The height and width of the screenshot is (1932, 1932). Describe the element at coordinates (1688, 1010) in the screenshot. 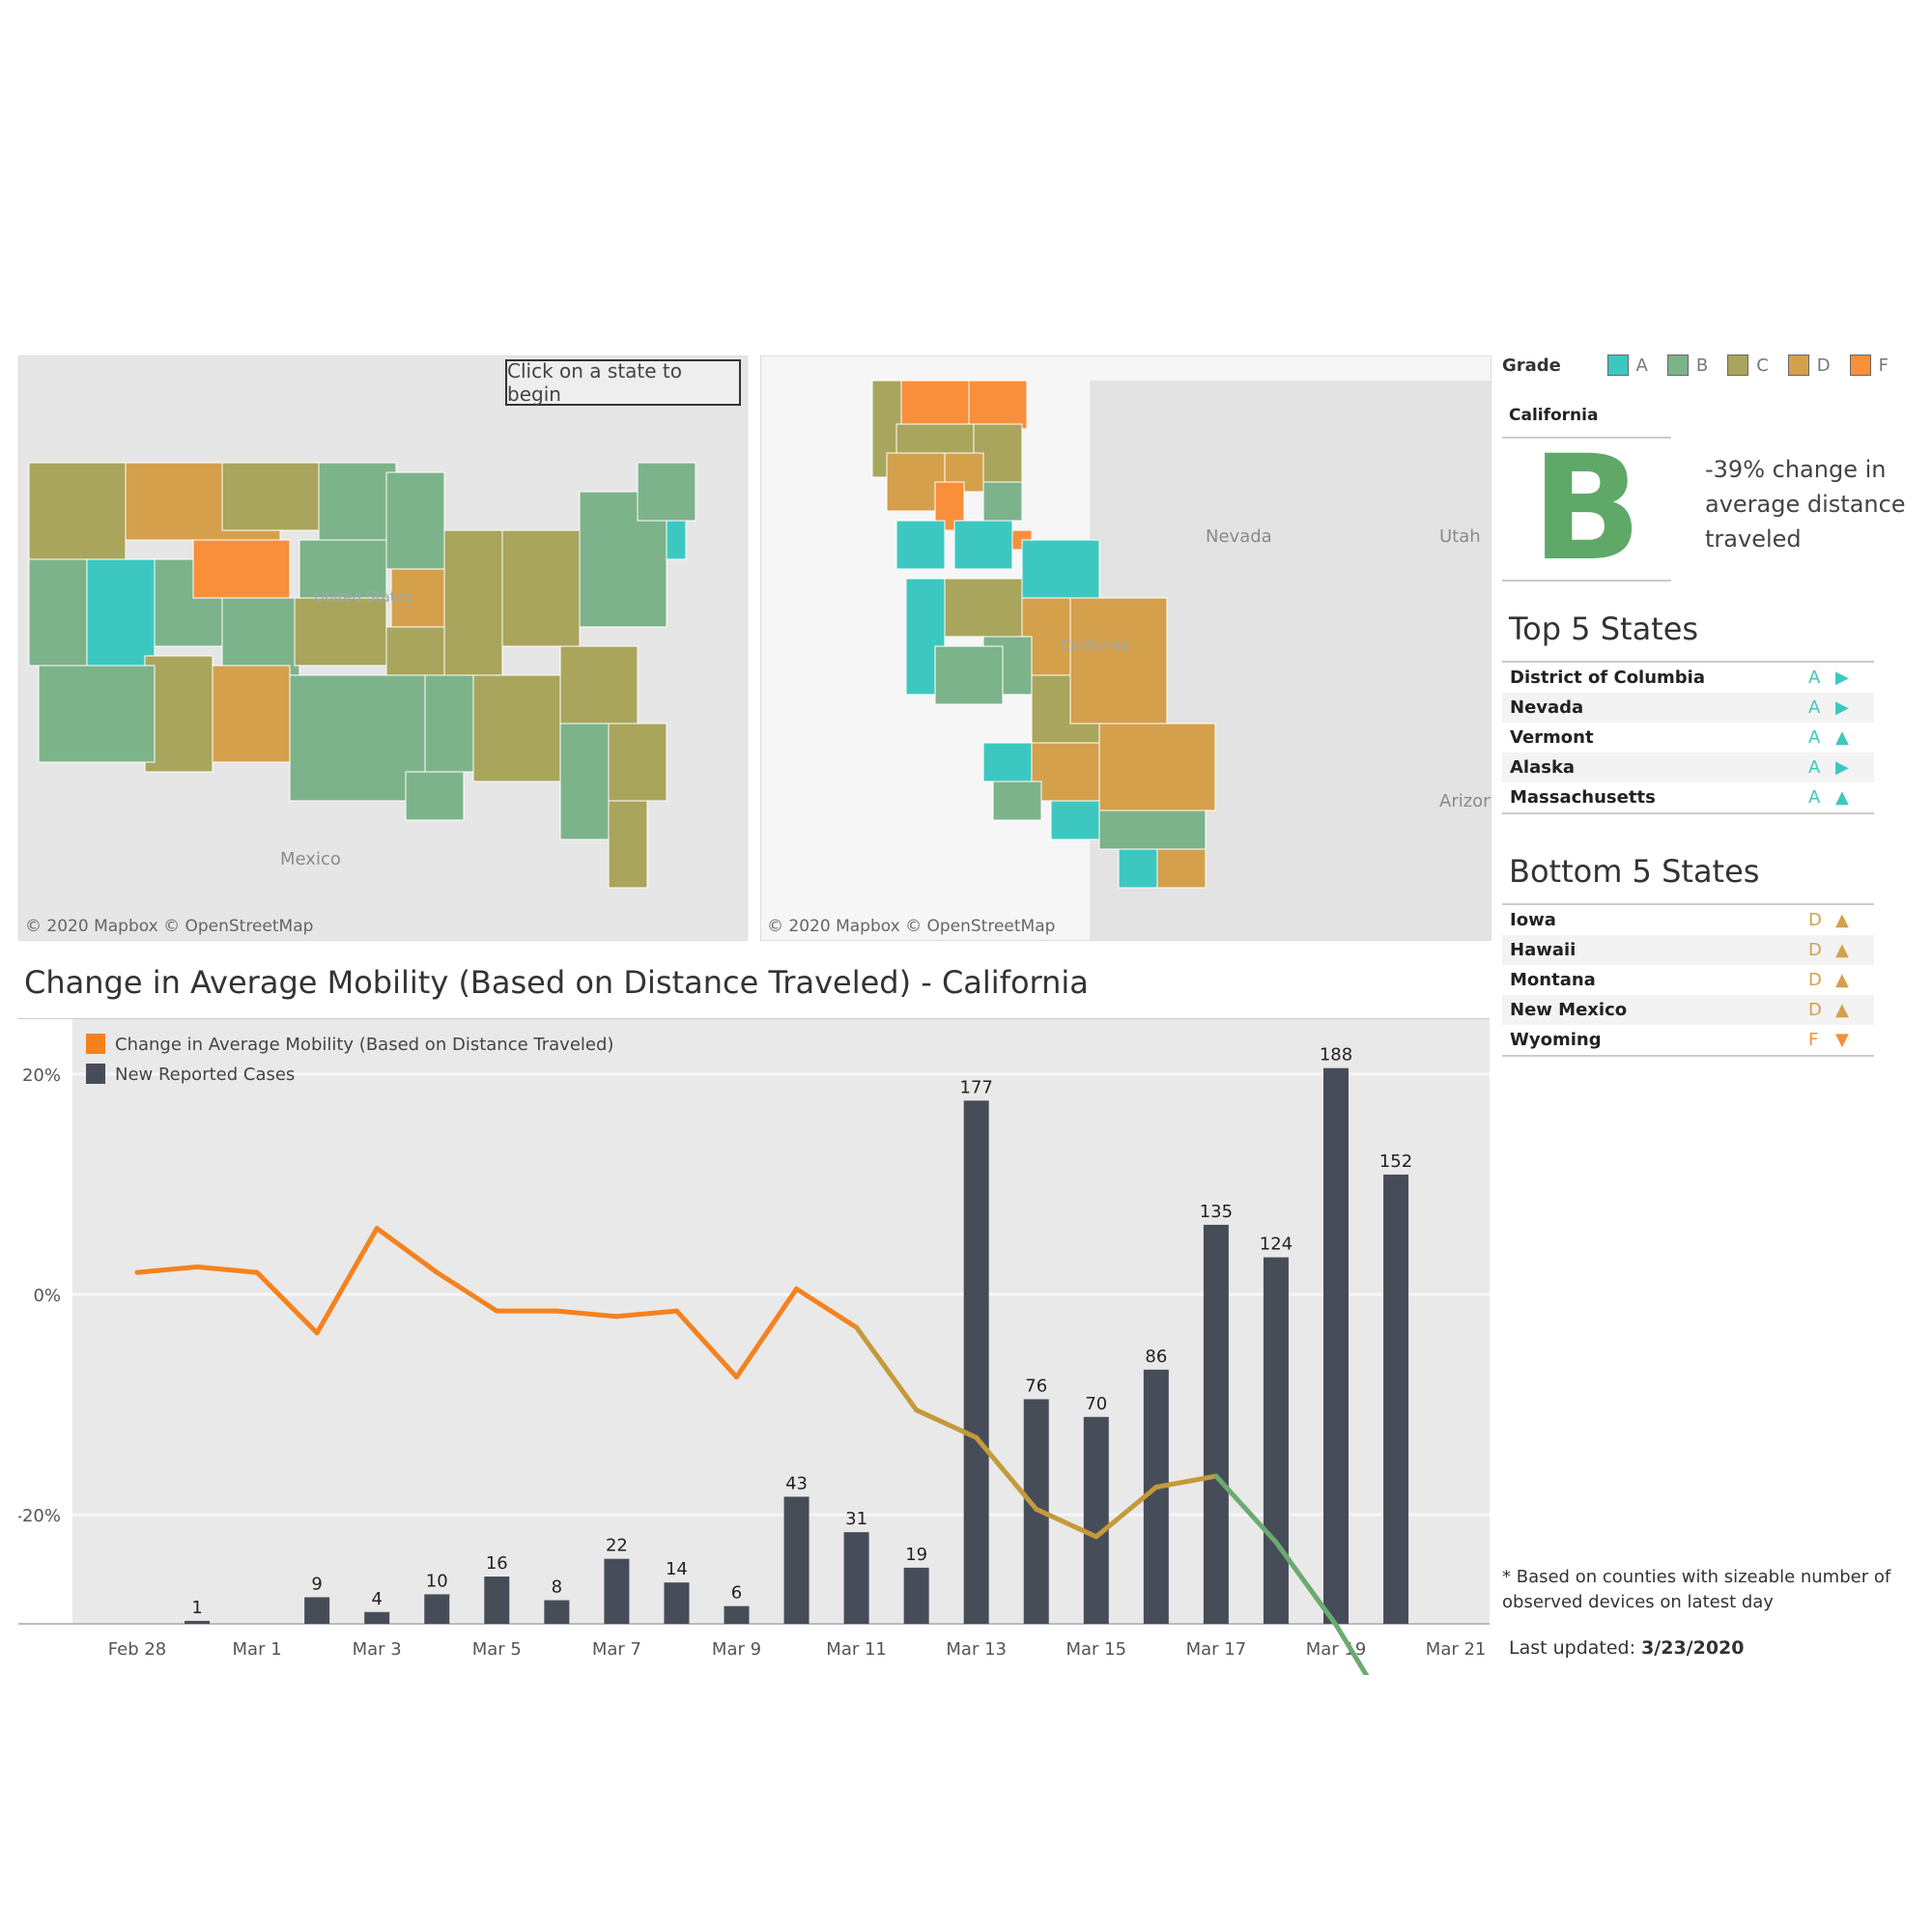

I see `state-row: New Mexico D ▲` at that location.